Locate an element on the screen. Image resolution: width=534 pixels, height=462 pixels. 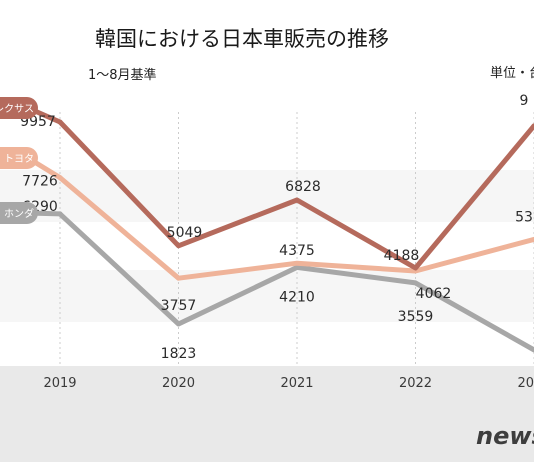
data-label: 1823 is located at coordinates (179, 354).